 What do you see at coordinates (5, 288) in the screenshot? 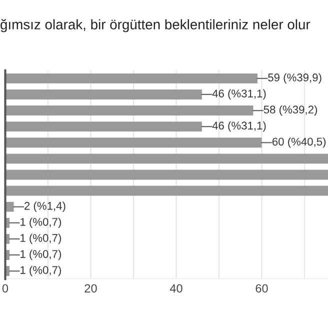
I see `x-tick-label: 0` at bounding box center [5, 288].